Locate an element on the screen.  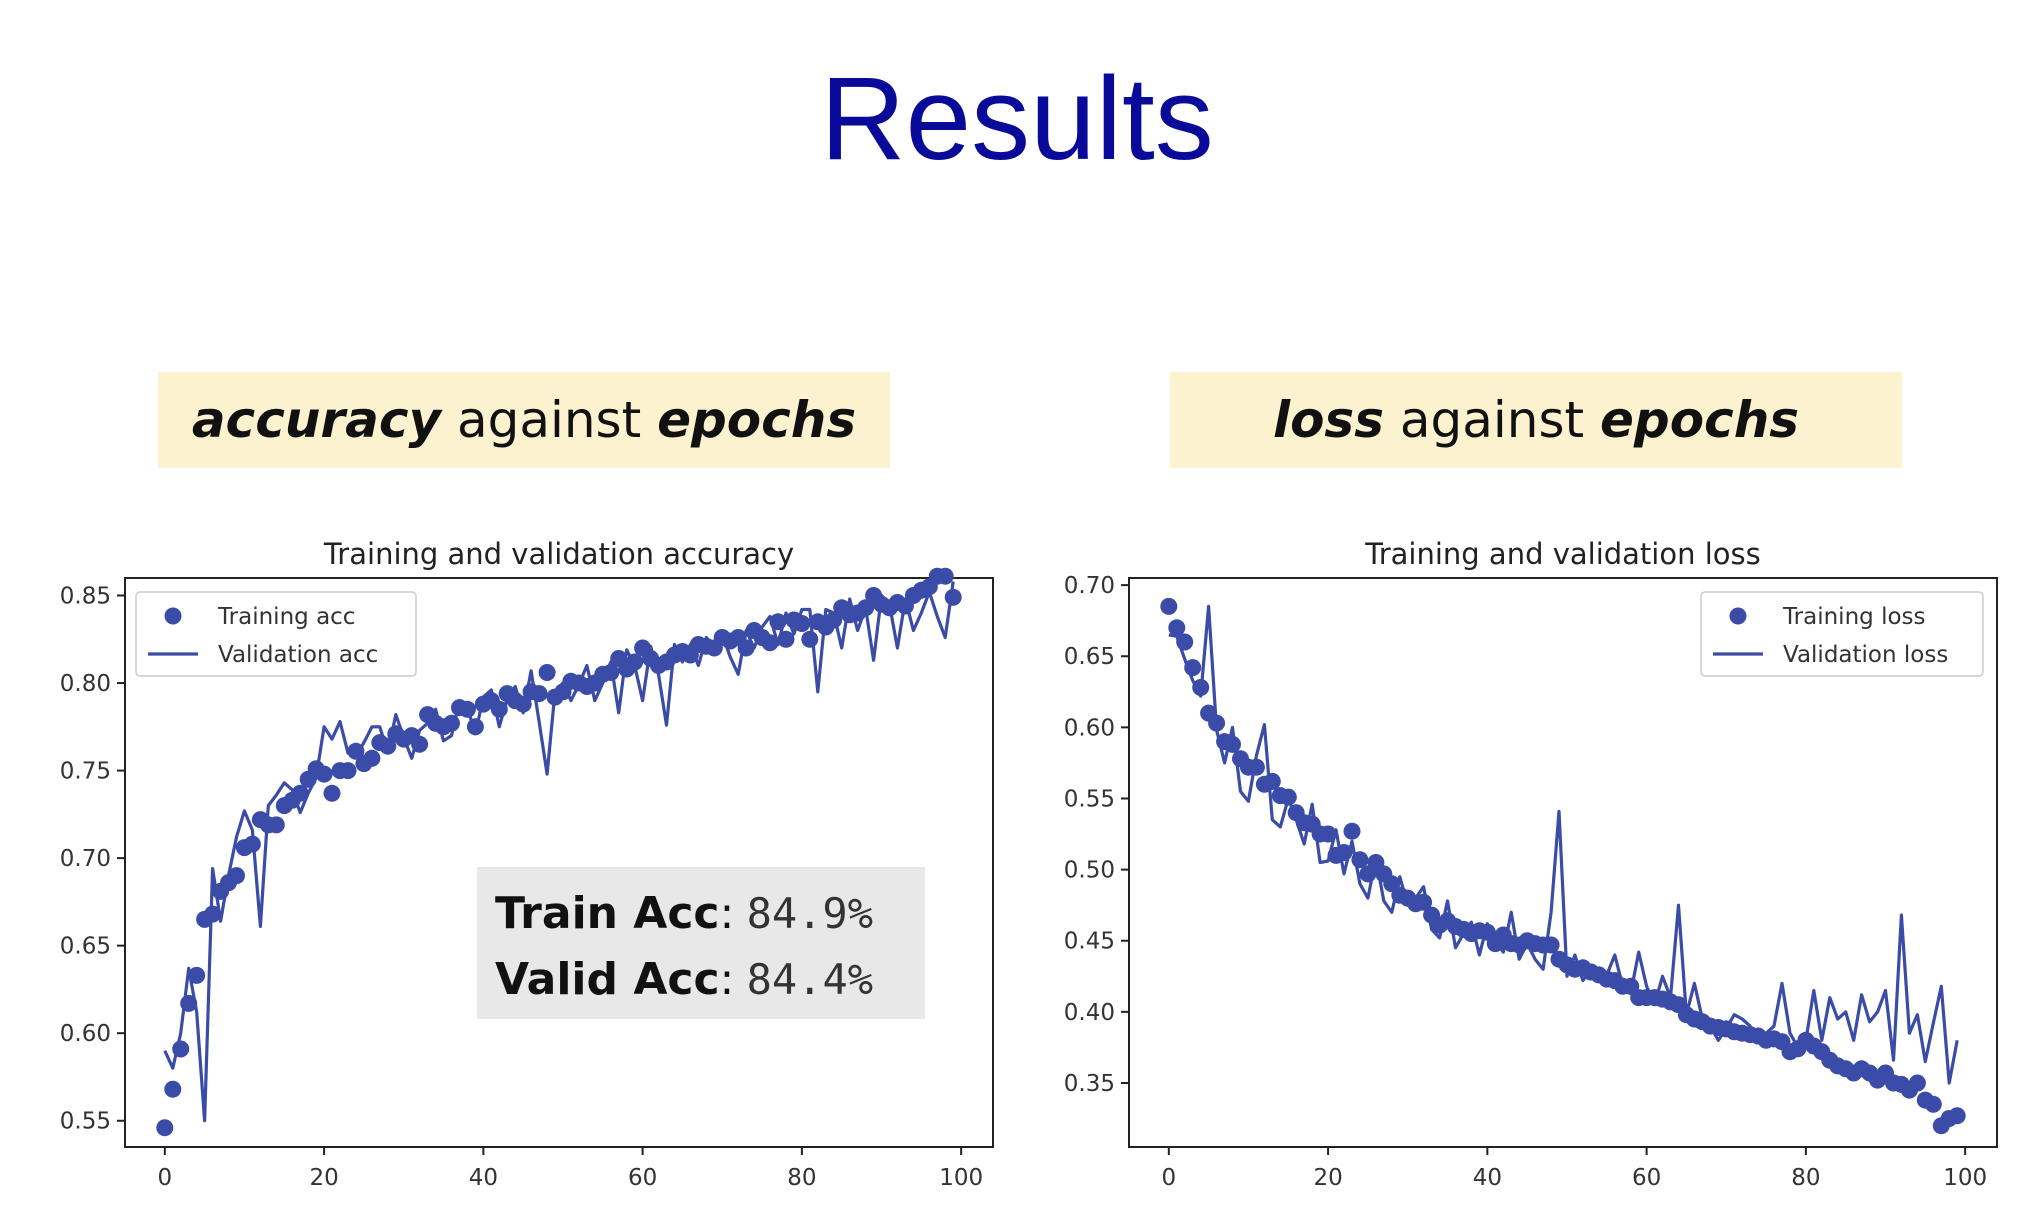
banner-acc-bold2: epochs is located at coordinates (757, 420).